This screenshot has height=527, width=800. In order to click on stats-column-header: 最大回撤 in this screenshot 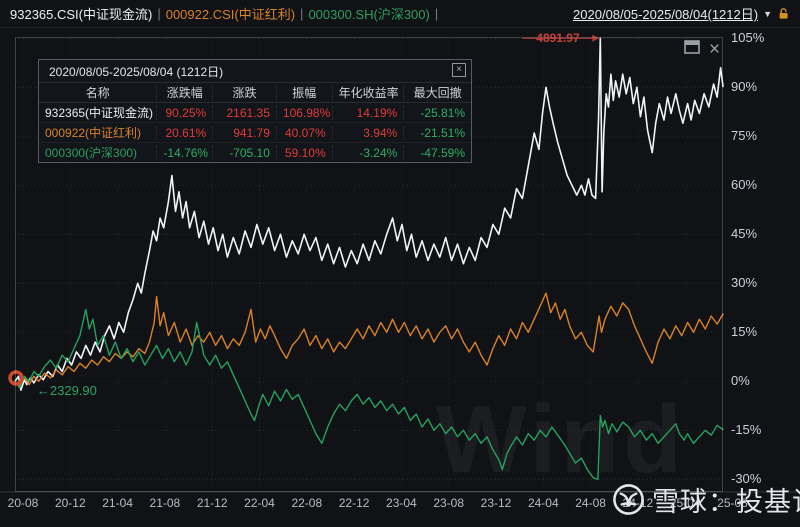, I will do `click(437, 92)`.